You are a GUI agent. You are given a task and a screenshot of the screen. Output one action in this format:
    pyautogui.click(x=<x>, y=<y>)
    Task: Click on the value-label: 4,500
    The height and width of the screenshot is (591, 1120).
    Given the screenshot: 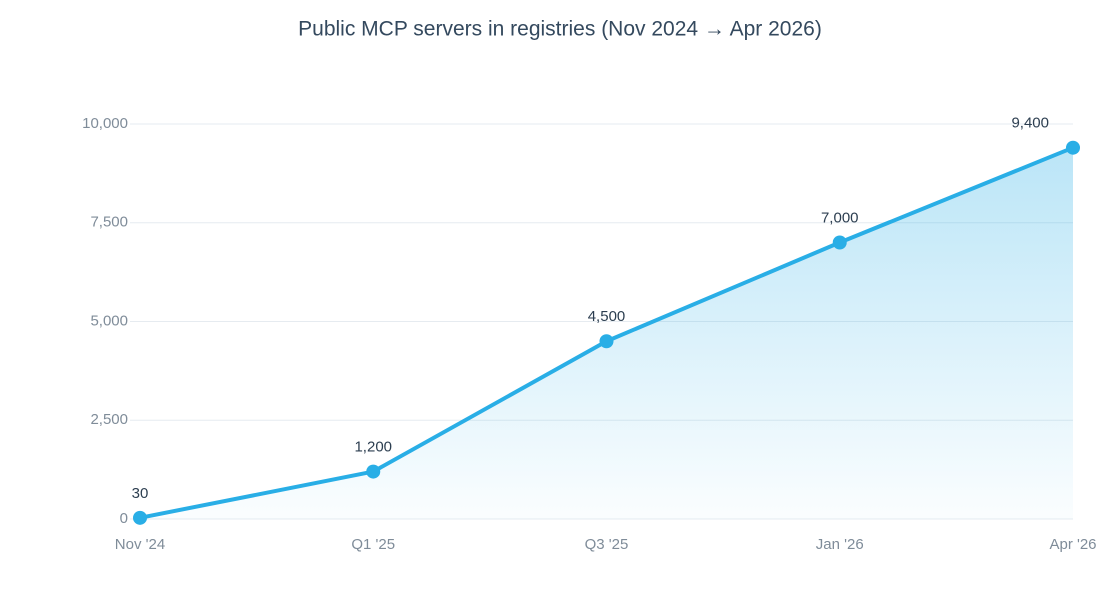 What is the action you would take?
    pyautogui.click(x=607, y=316)
    